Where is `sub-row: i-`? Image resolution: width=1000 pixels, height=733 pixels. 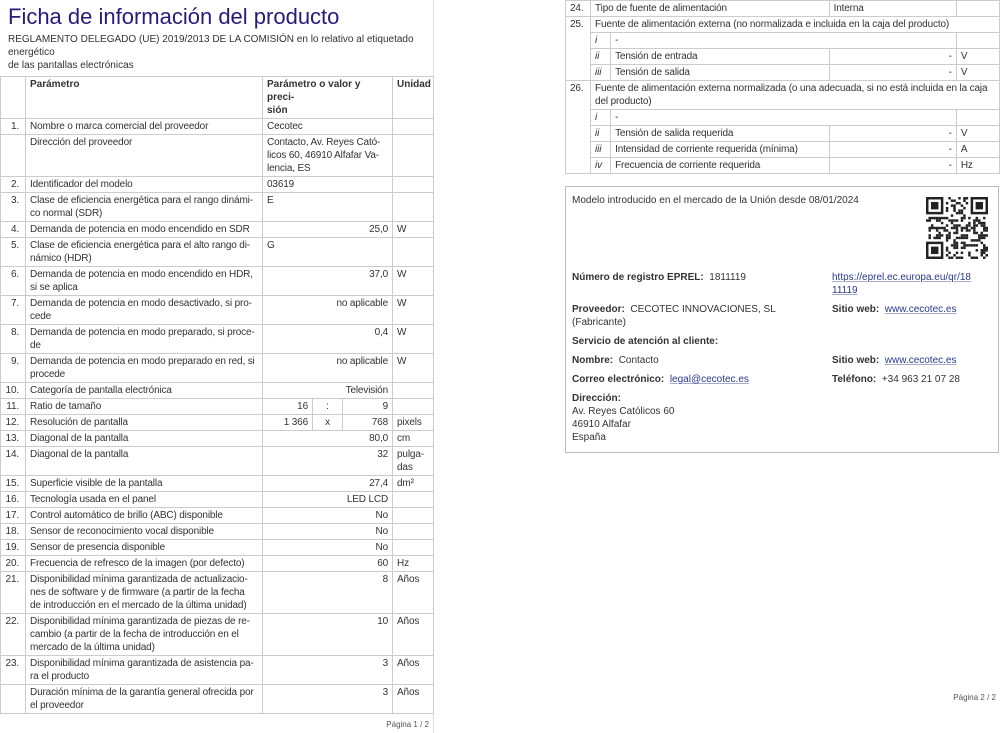 sub-row: i- is located at coordinates (783, 117).